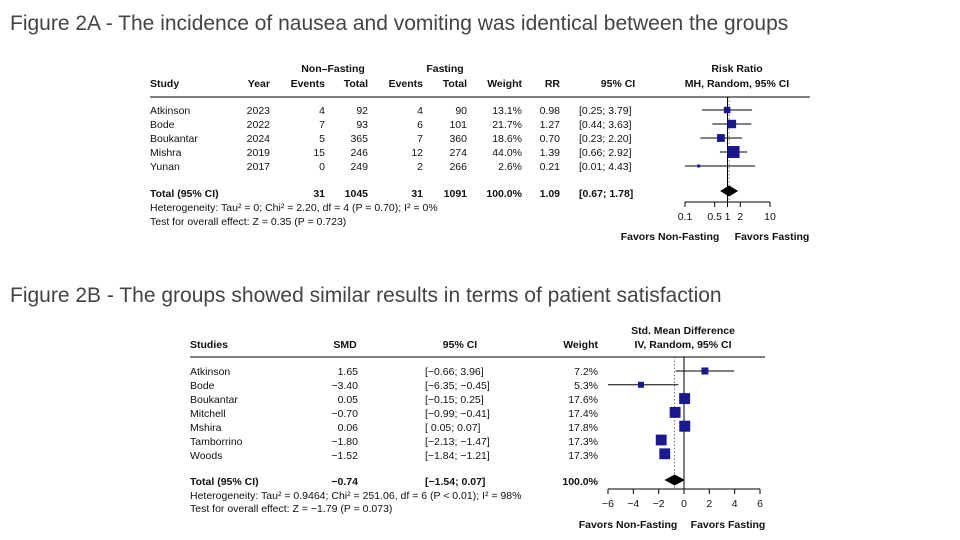  I want to click on plot-b-marks: −6 −4 −2 0 2 4 6, so click(682, 433).